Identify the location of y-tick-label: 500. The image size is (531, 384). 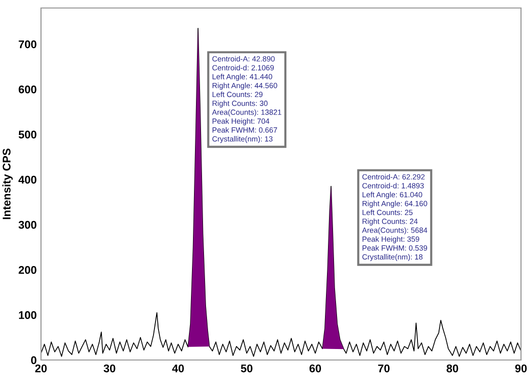
(27, 134).